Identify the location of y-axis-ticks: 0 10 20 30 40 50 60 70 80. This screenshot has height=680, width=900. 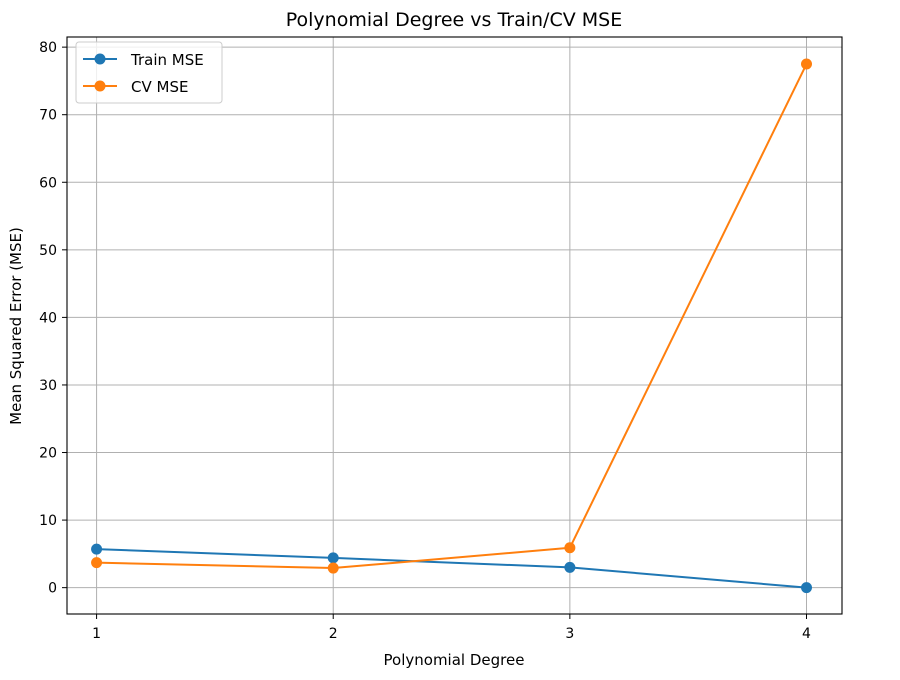
(53, 318).